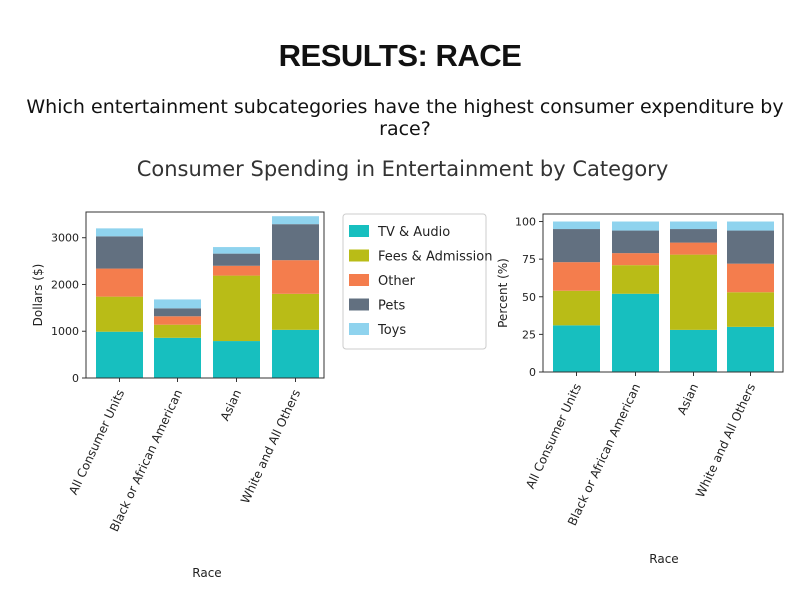  What do you see at coordinates (693, 236) in the screenshot?
I see `bar-1-asian-pets` at bounding box center [693, 236].